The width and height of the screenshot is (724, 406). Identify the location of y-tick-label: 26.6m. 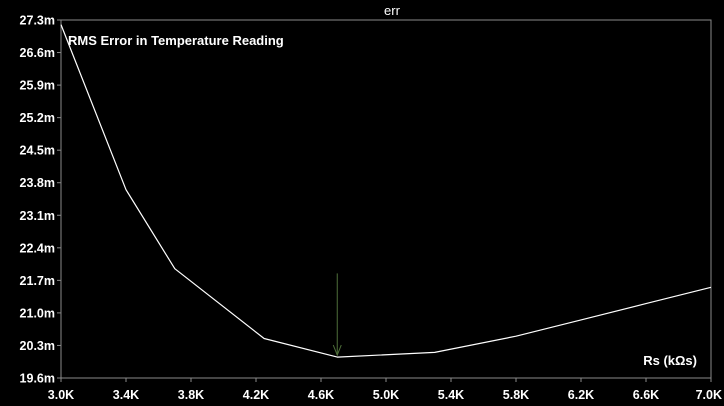
(37, 53).